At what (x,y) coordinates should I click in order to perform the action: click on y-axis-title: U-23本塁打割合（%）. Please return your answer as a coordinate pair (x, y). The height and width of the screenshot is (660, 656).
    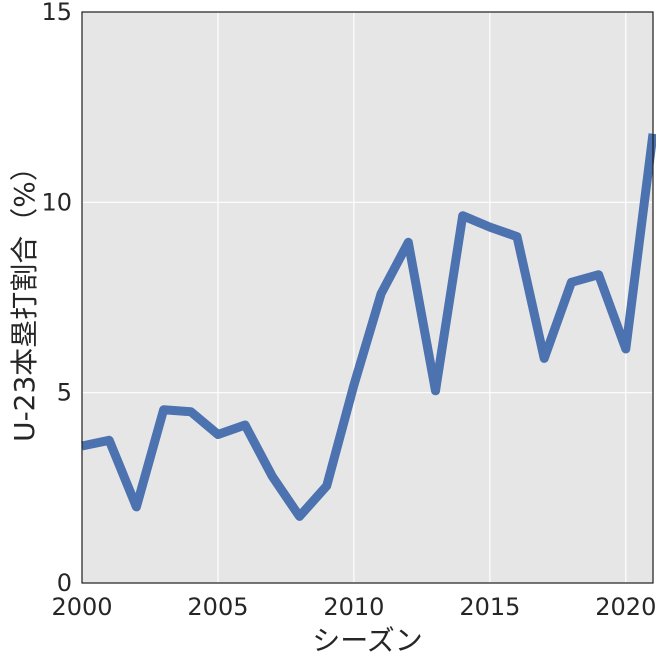
    Looking at the image, I should click on (24, 297).